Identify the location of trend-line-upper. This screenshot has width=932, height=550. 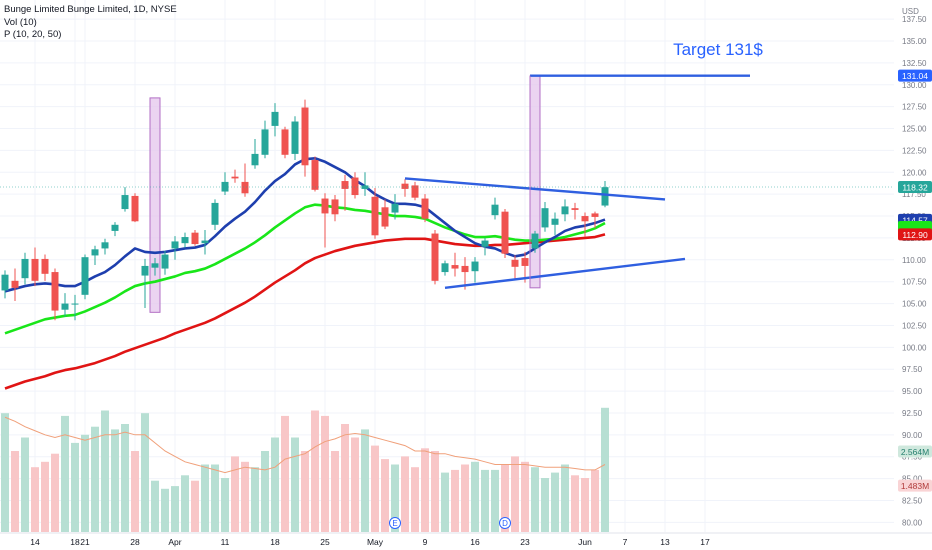
(535, 189).